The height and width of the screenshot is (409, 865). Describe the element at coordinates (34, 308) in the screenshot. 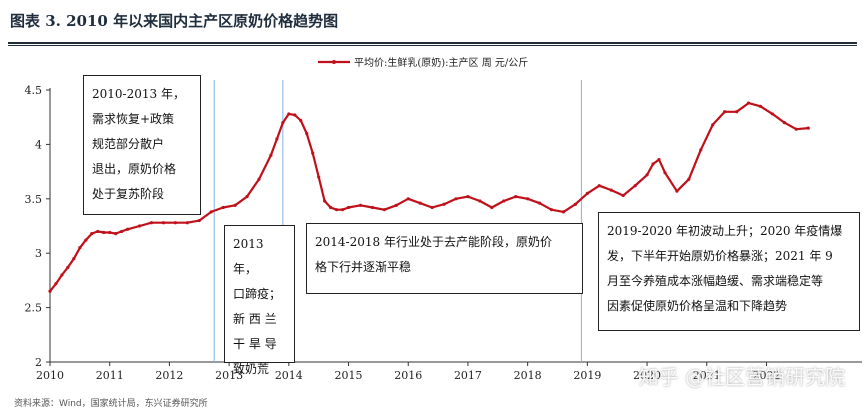

I see `y-tick-label: 2.5` at that location.